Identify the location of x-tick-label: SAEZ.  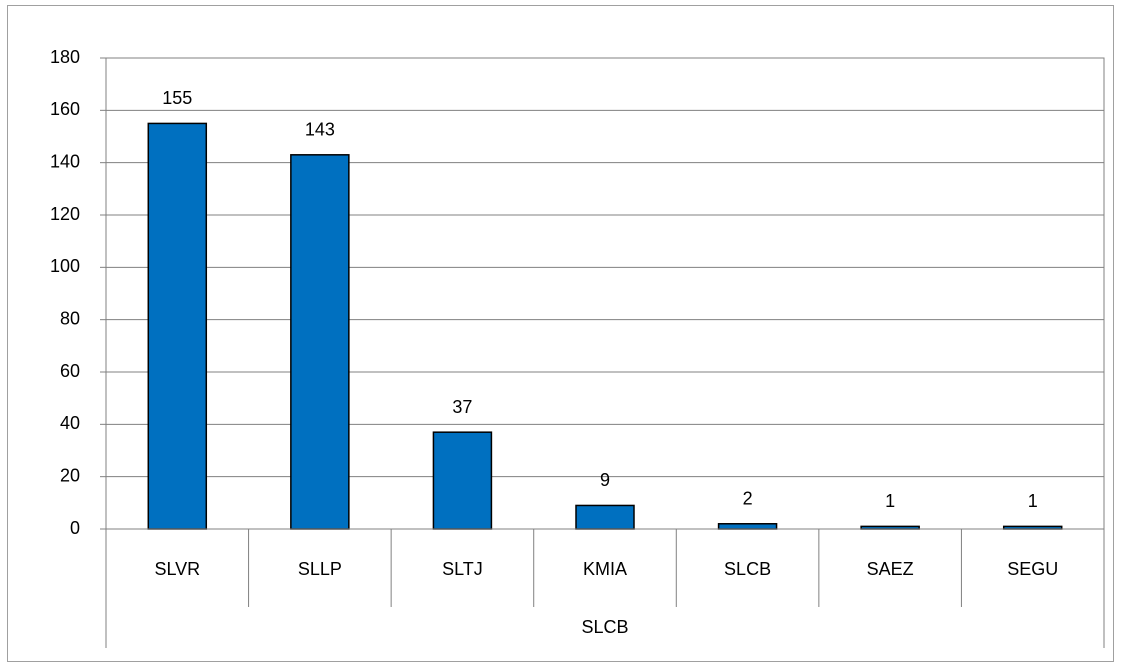
(890, 569).